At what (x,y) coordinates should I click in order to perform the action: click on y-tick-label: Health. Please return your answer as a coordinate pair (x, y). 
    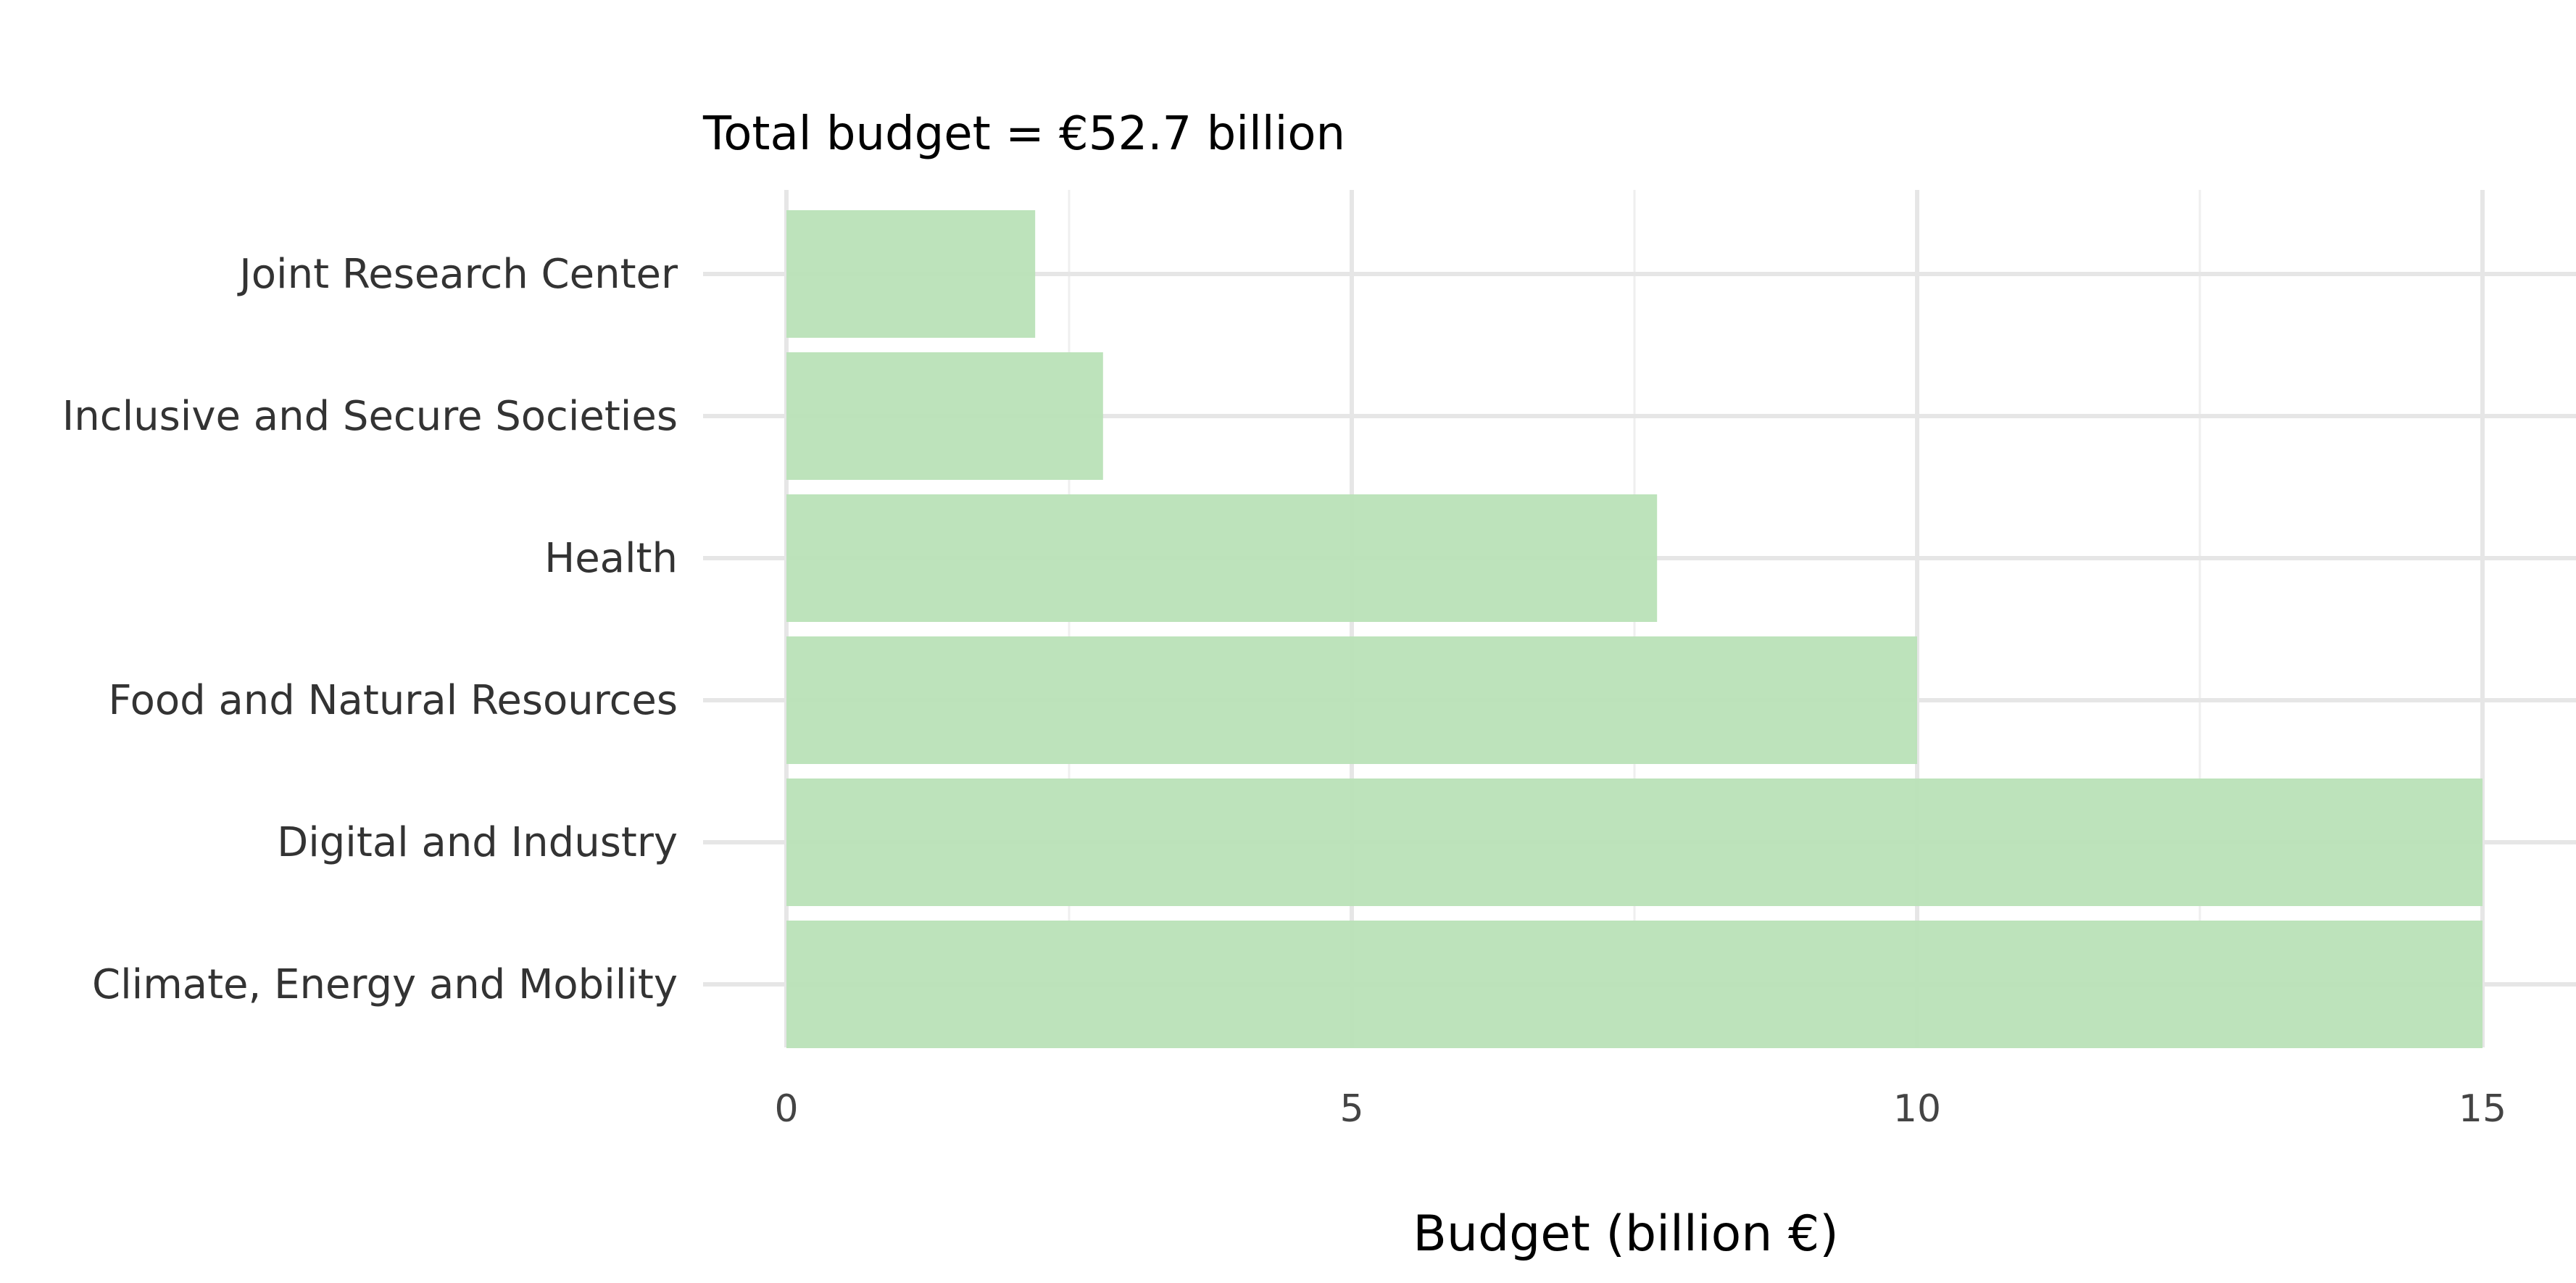
    Looking at the image, I should click on (611, 558).